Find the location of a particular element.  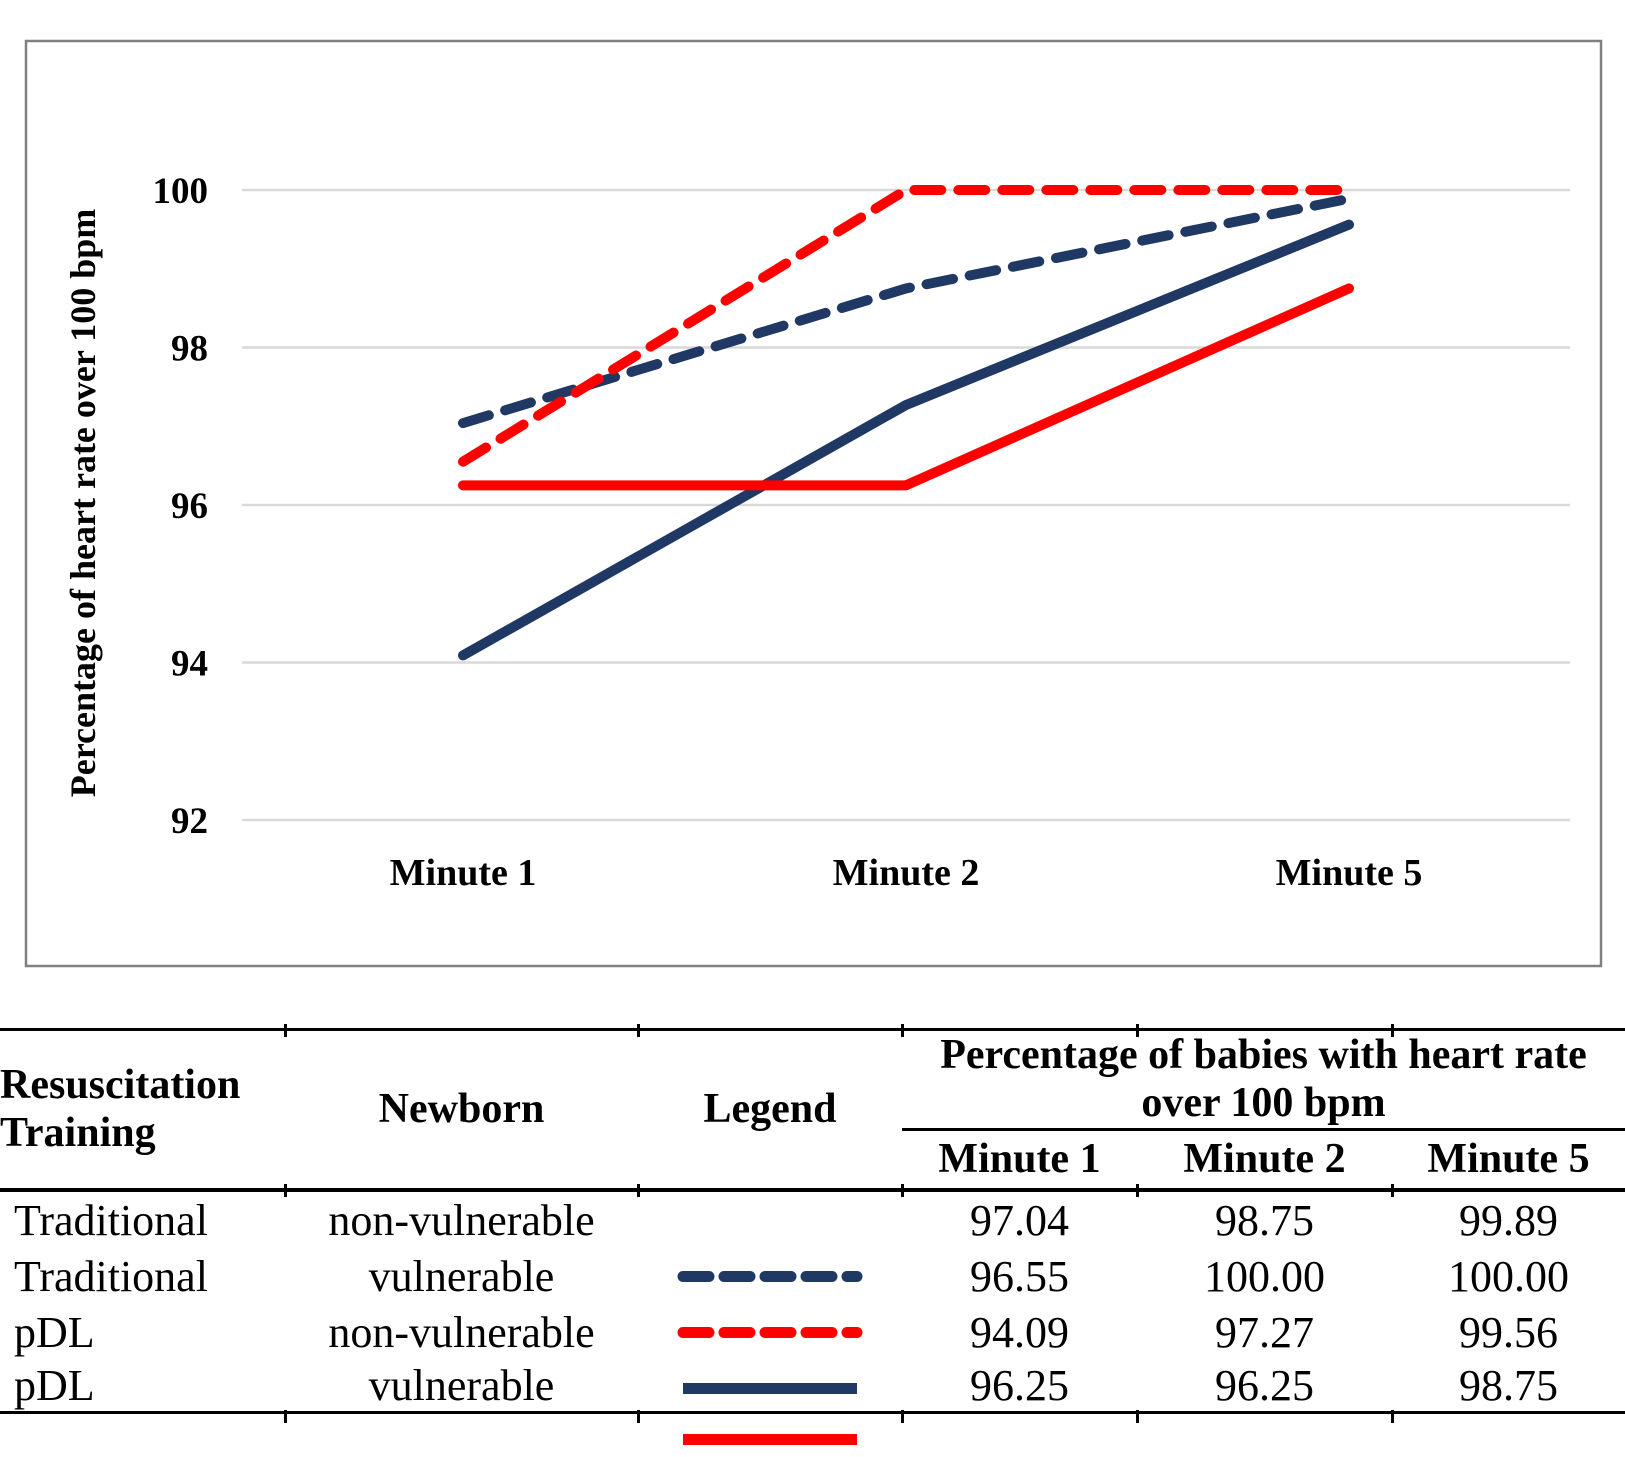

series-line-pdl-vulnerable is located at coordinates (906, 387).